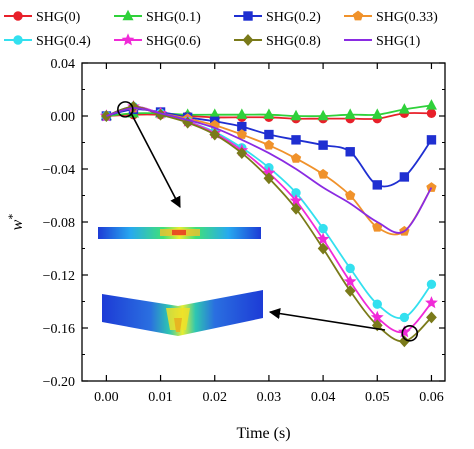 This screenshot has height=449, width=474. Describe the element at coordinates (106, 397) in the screenshot. I see `x-tick-label-0: 0.00` at that location.